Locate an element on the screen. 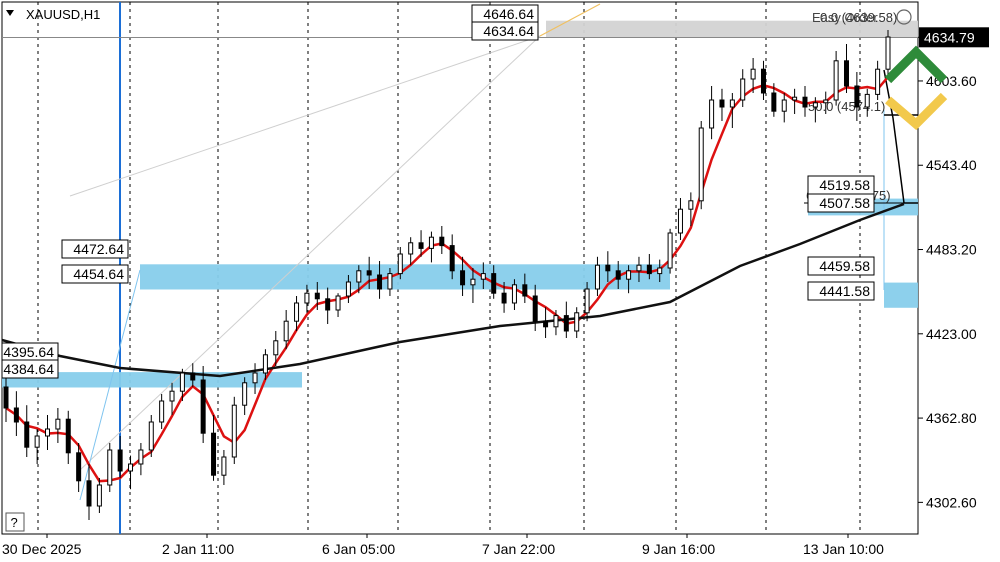 The image size is (1000, 562). zone-price-label: 4646.64 is located at coordinates (505, 14).